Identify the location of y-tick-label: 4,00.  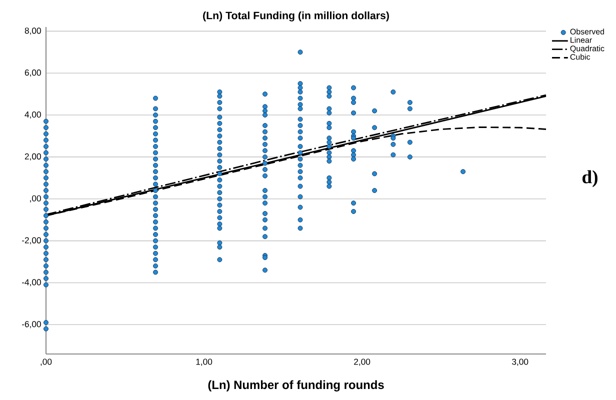
(32, 115).